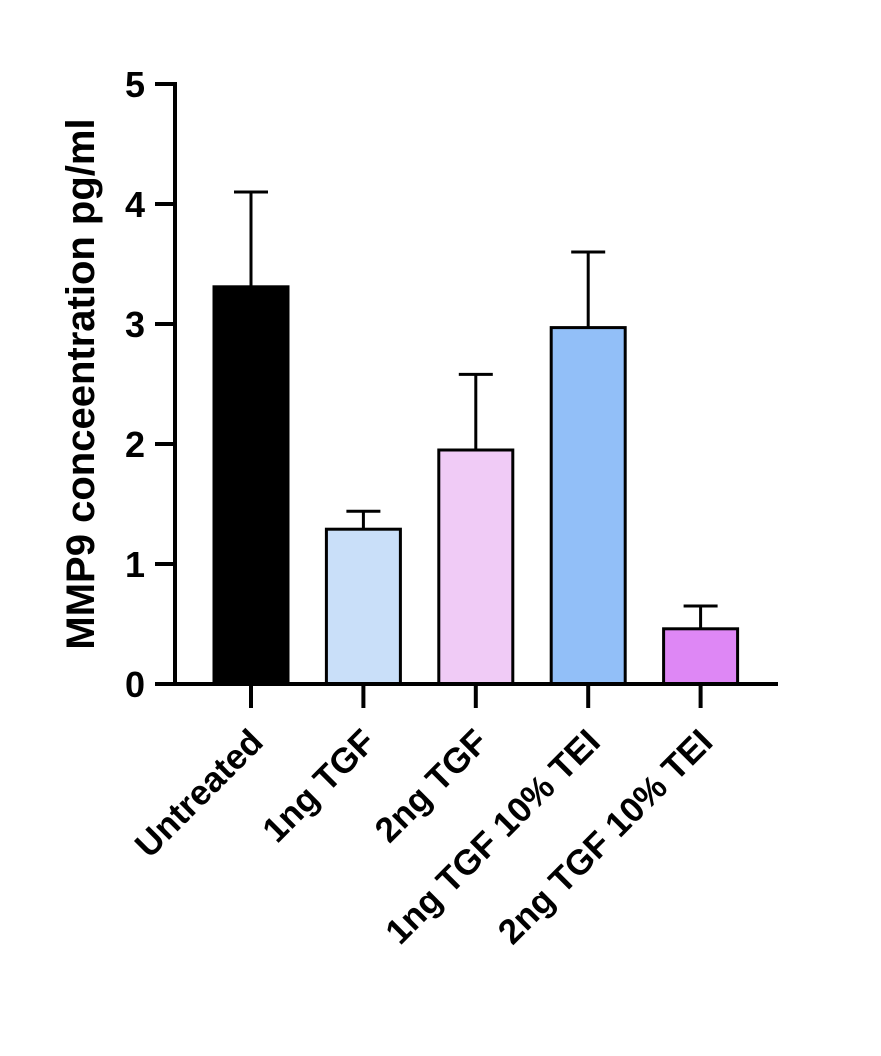 This screenshot has height=1056, width=881. What do you see at coordinates (493, 837) in the screenshot?
I see `x-tick-label: 1ng TGF 10% TEI` at bounding box center [493, 837].